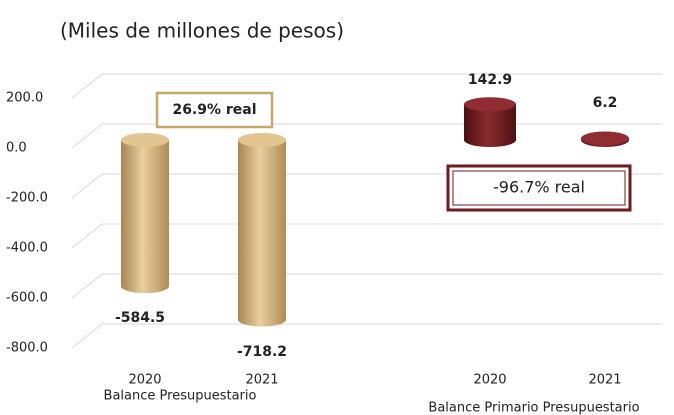 The width and height of the screenshot is (674, 415). Describe the element at coordinates (490, 80) in the screenshot. I see `value-label: 142.9` at that location.